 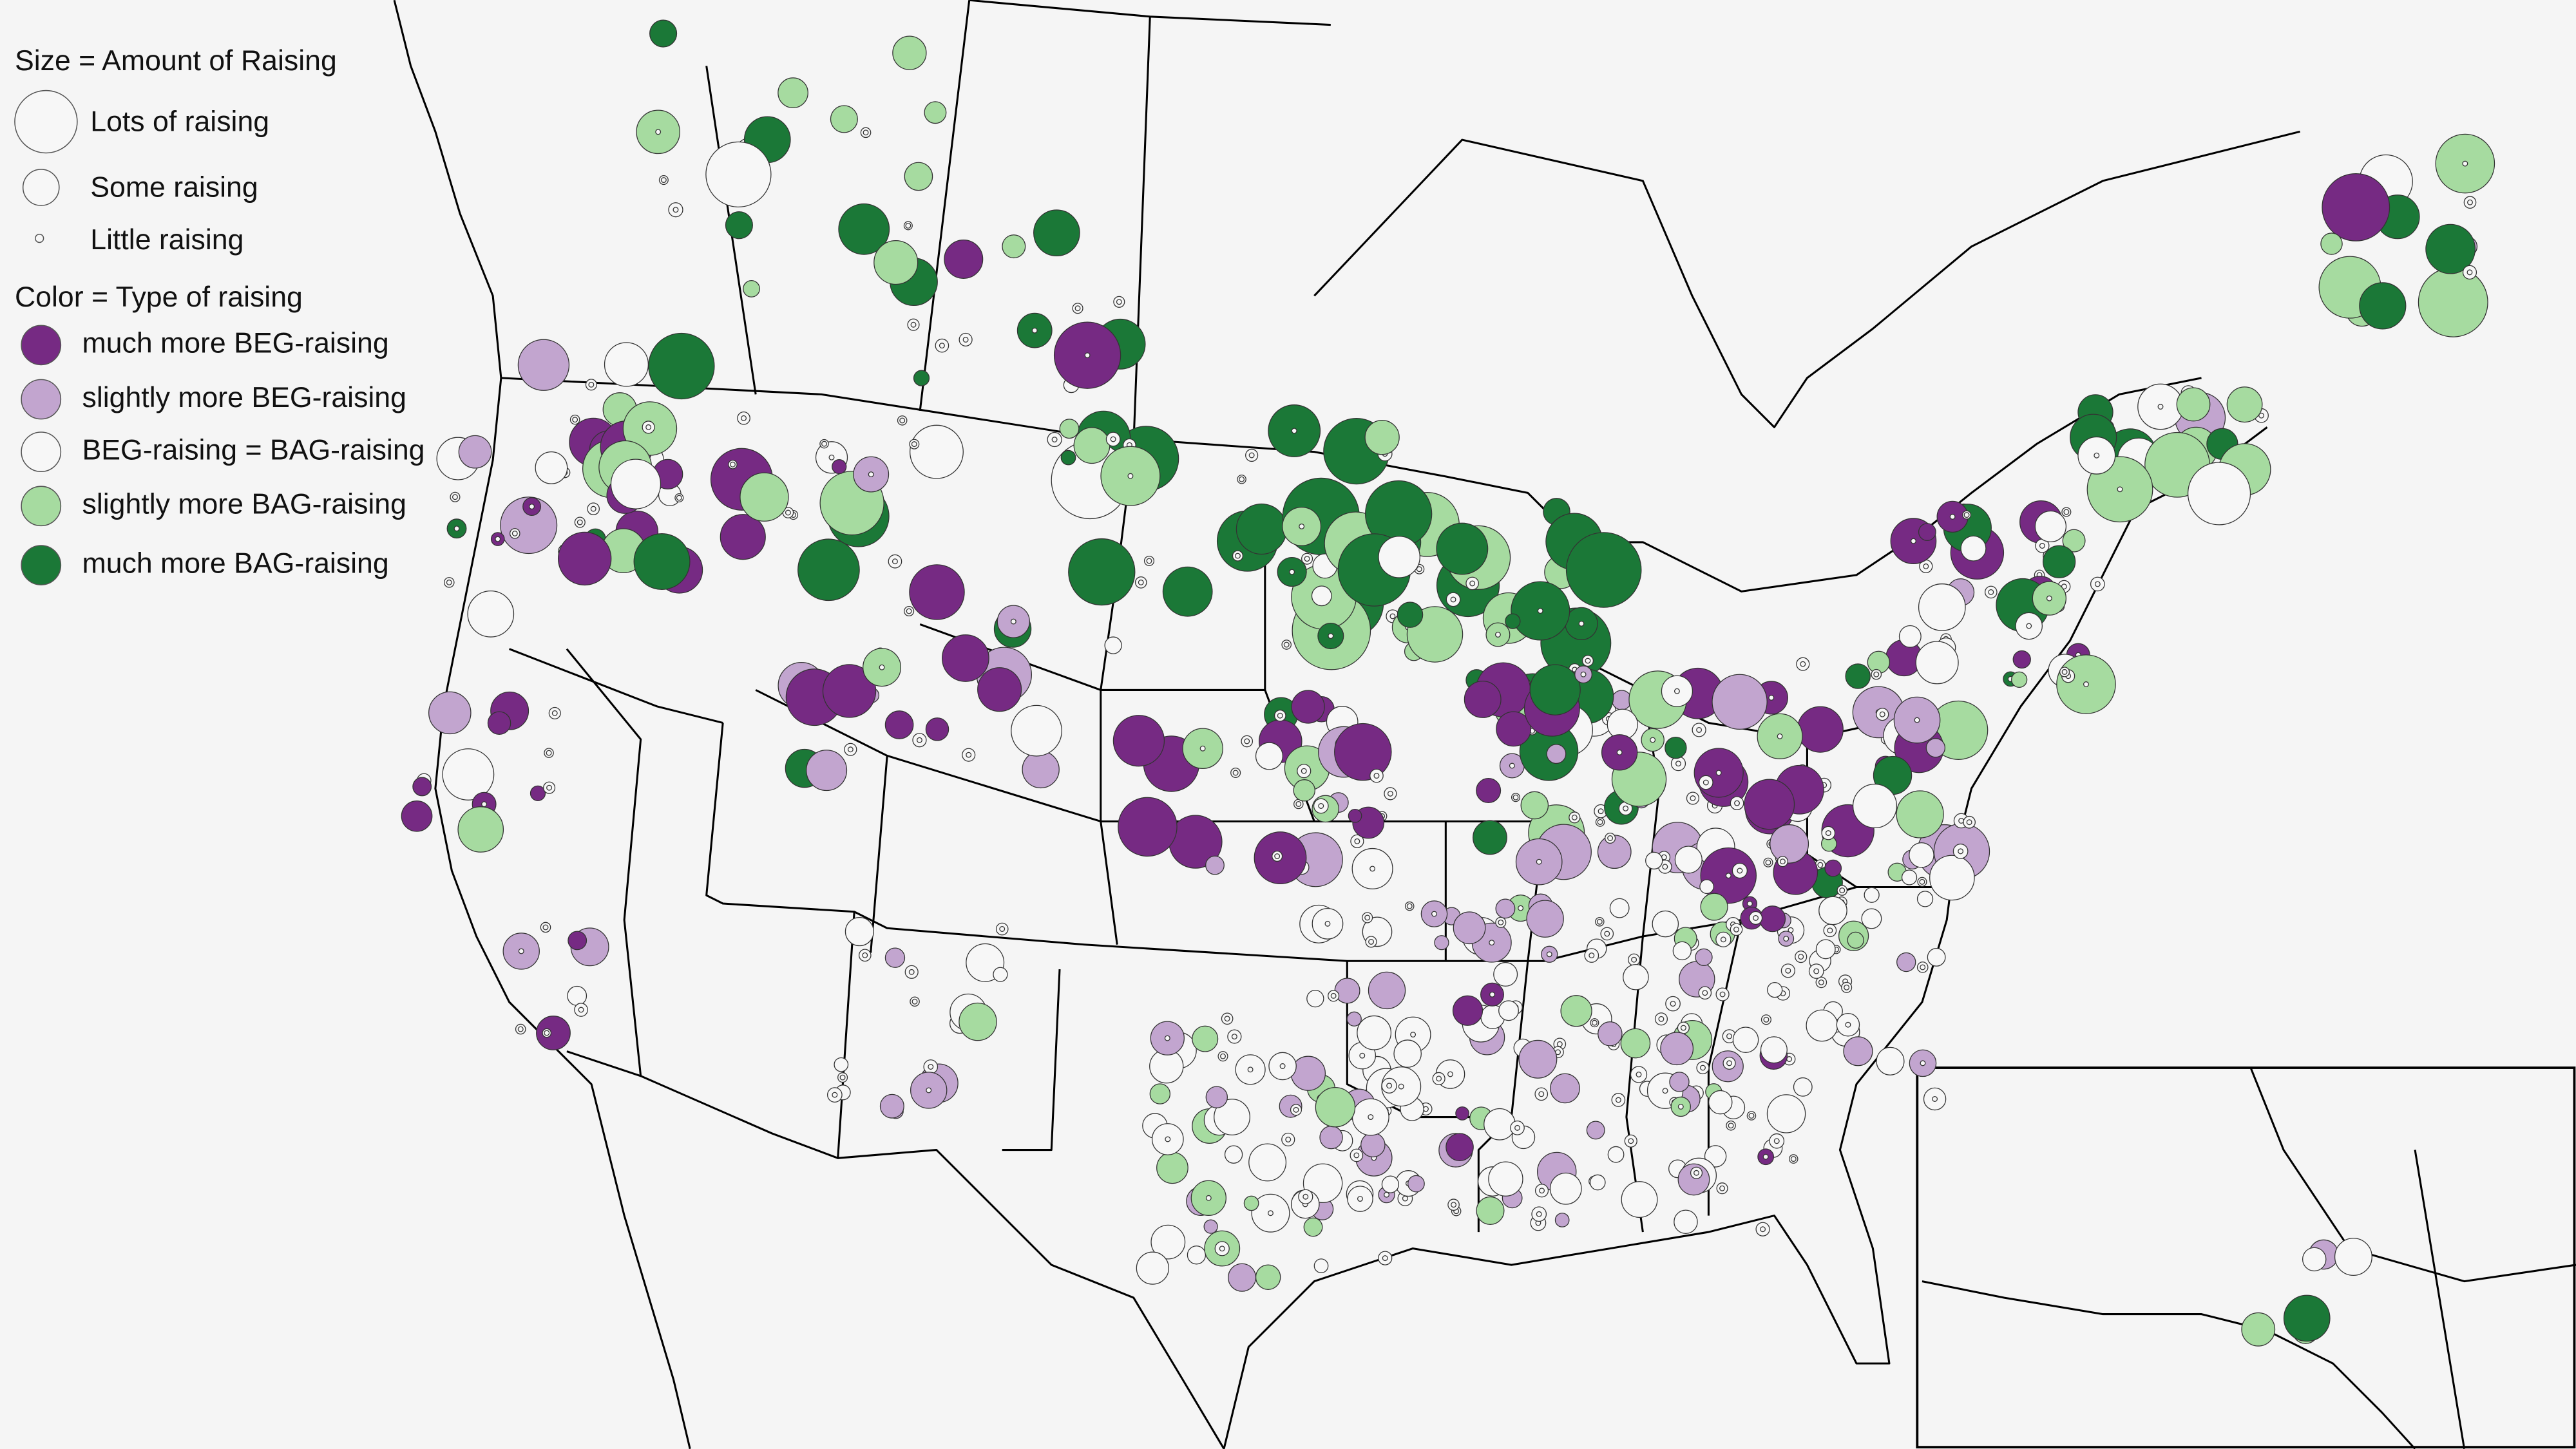 I want to click on inset-frame, so click(x=2246, y=1257).